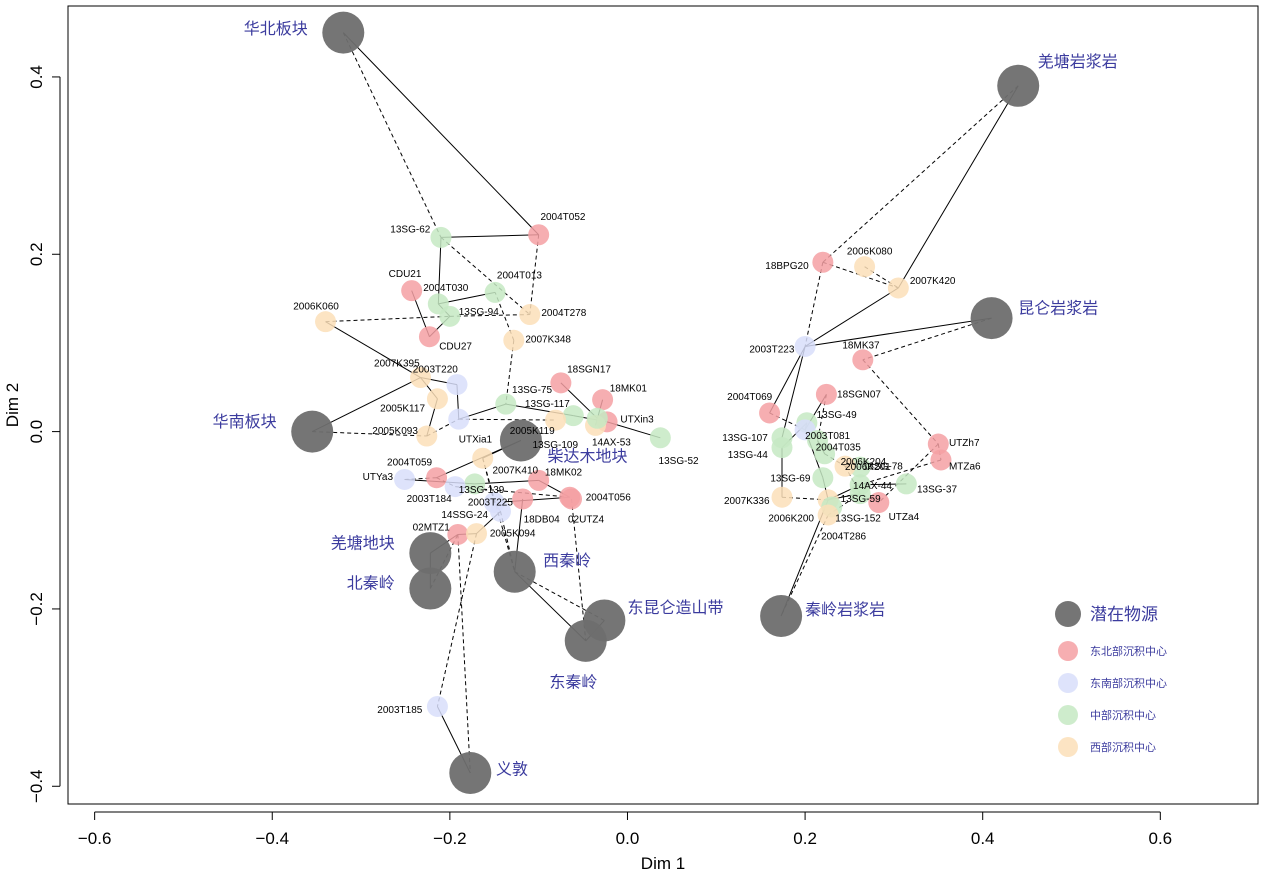 This screenshot has width=1269, height=881. I want to click on sample-label: 02MTZ1, so click(432, 527).